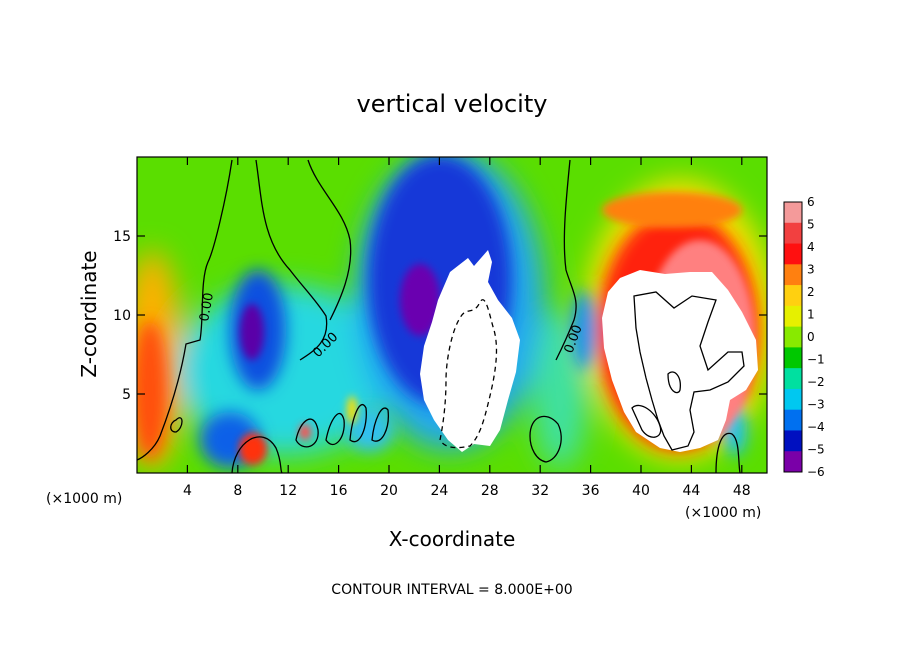 The image size is (904, 654). I want to click on colorbar-tick-label: −2, so click(816, 382).